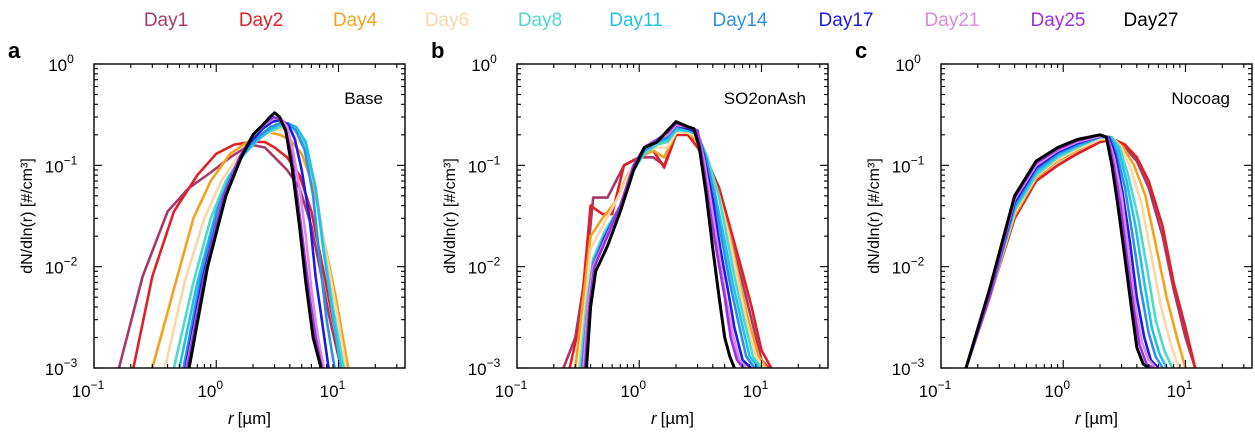 The height and width of the screenshot is (437, 1255). Describe the element at coordinates (14, 50) in the screenshot. I see `panel-label: a` at that location.